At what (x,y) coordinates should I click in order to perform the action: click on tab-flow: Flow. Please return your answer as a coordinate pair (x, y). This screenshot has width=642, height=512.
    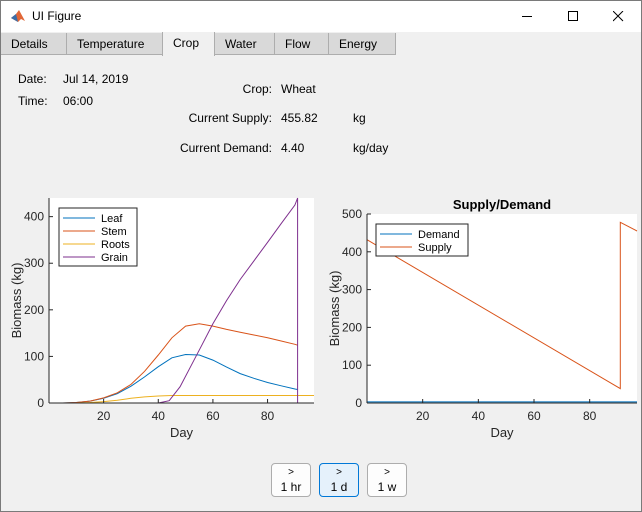
    Looking at the image, I should click on (302, 44).